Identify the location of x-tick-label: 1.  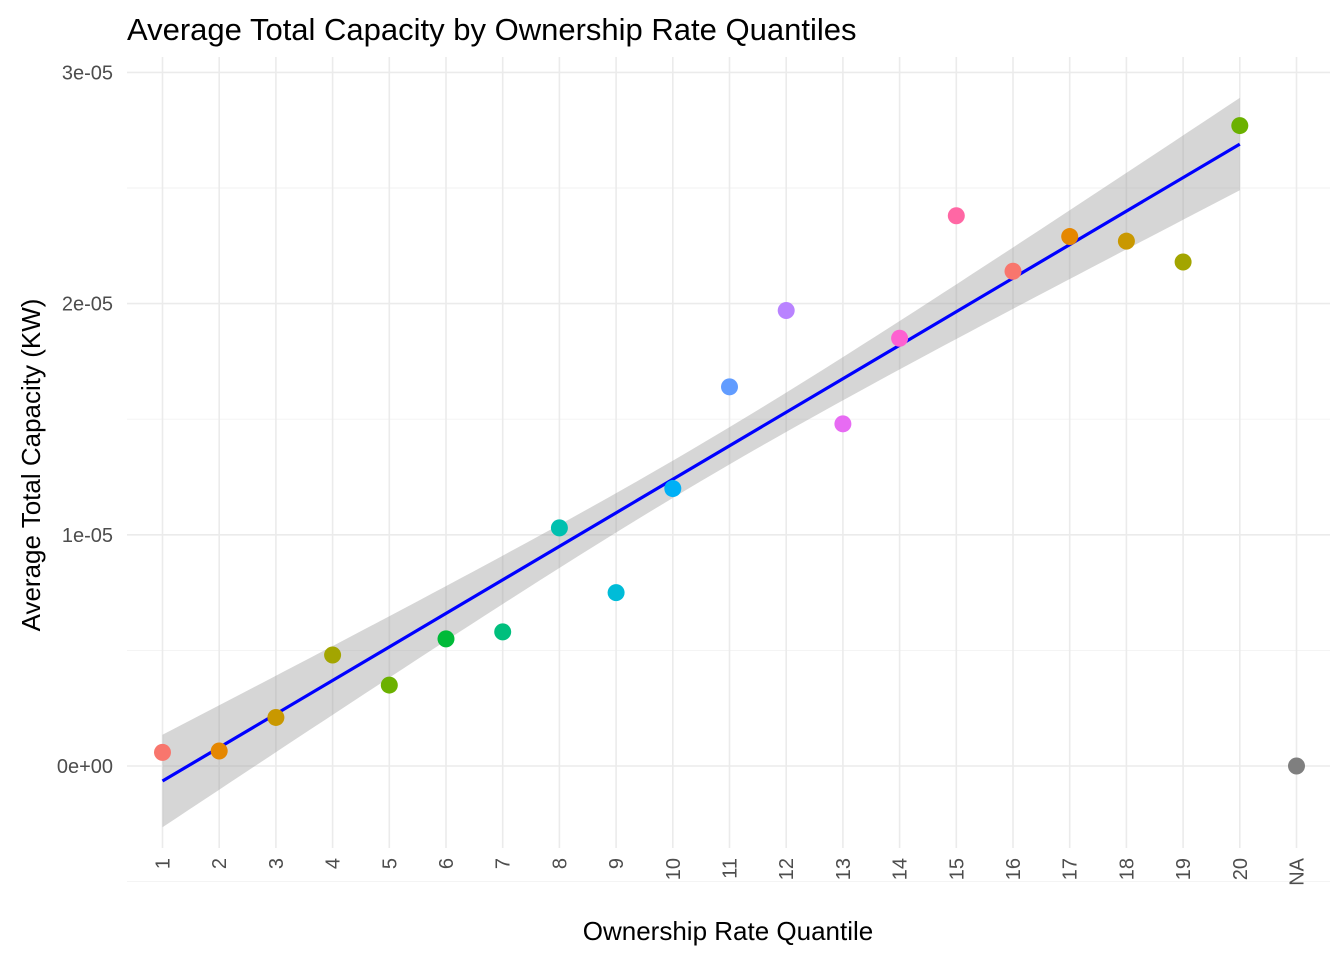
(164, 863).